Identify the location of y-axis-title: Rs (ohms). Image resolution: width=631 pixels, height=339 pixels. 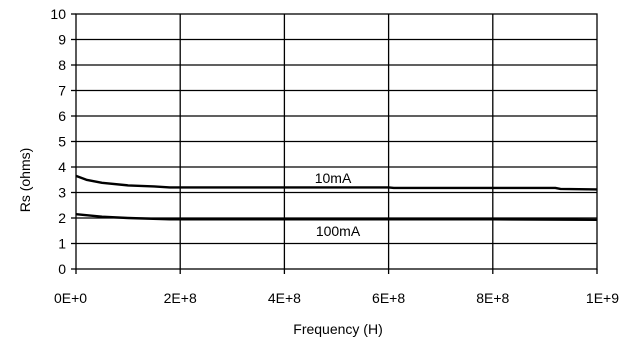
(25, 180).